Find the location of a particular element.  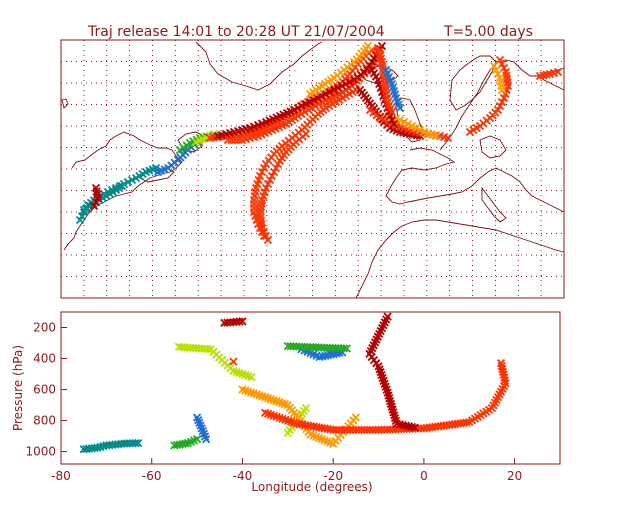

y-tick-label: 400 is located at coordinates (44, 359).